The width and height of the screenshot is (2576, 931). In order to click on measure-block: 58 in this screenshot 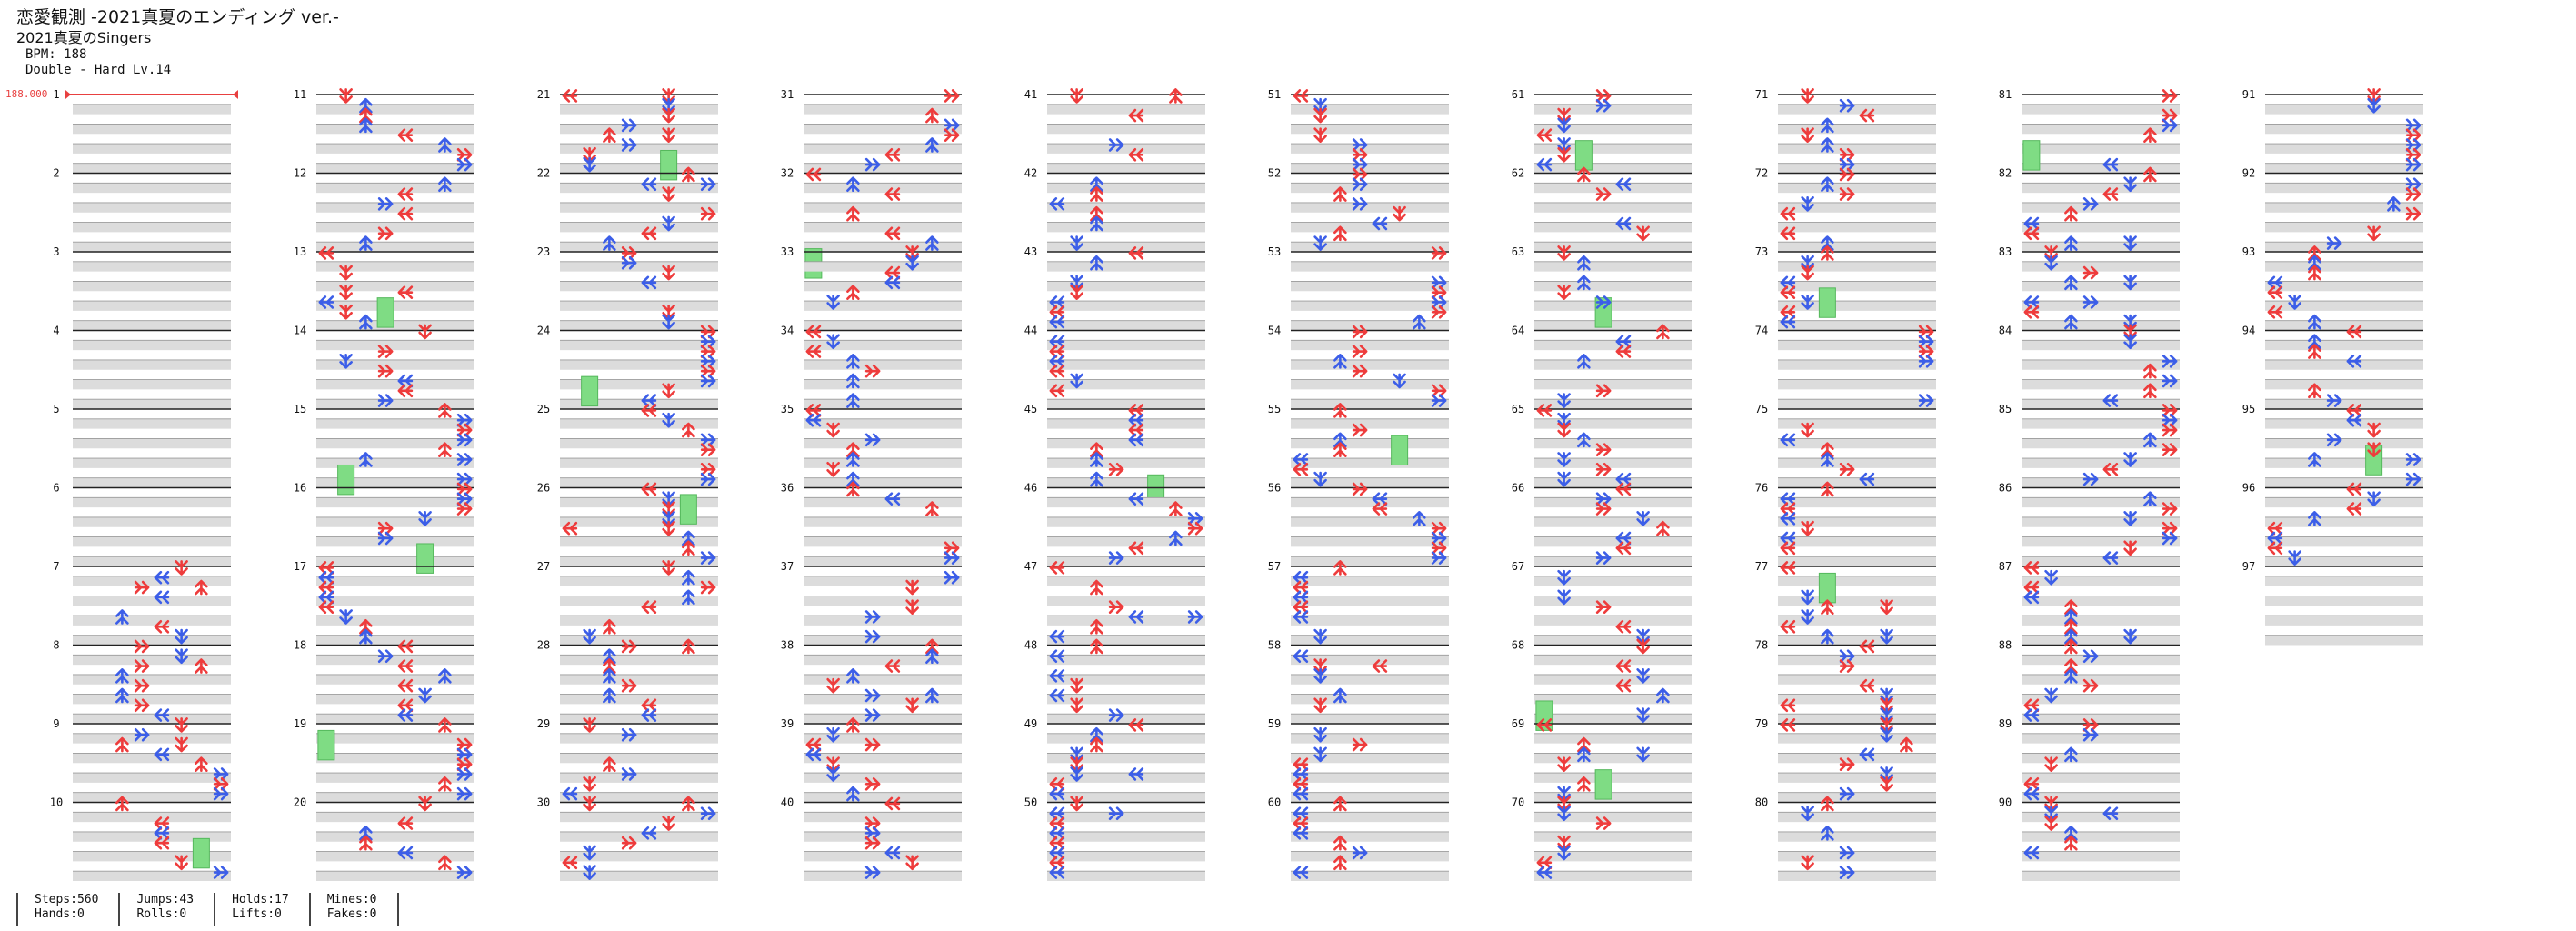, I will do `click(1358, 681)`.